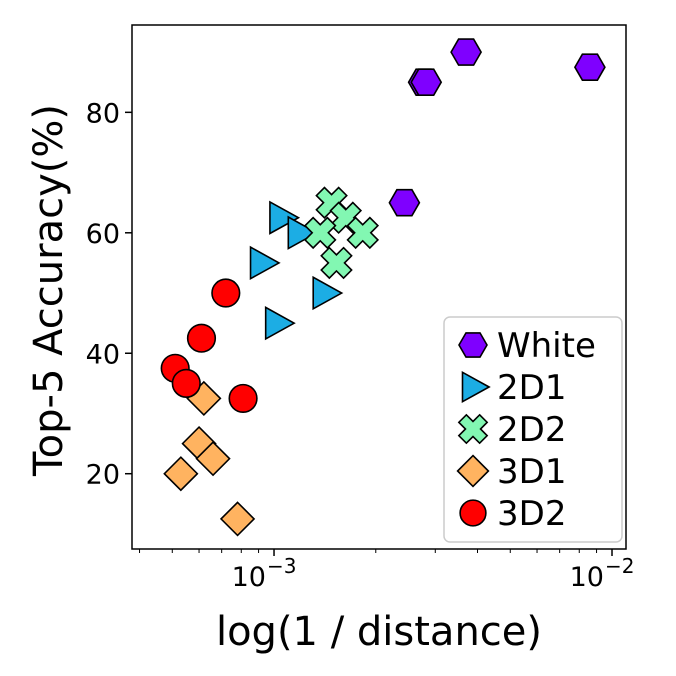  I want to click on y-tick-label: 40, so click(103, 354).